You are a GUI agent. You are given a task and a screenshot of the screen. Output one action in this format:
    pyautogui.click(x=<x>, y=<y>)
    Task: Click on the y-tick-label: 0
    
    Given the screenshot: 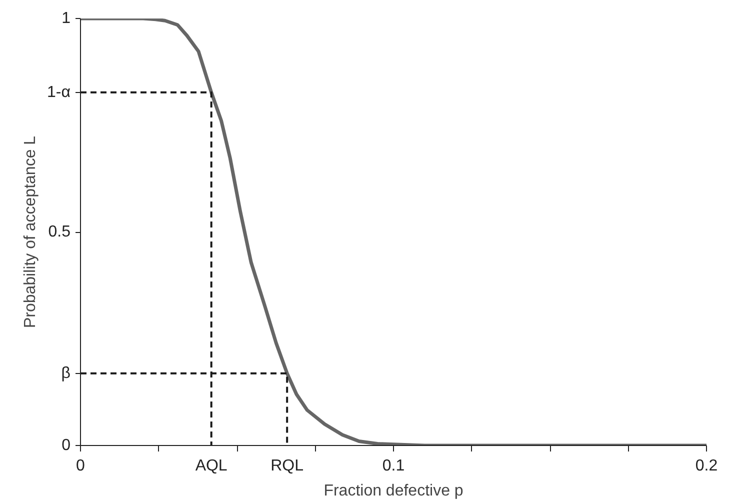 What is the action you would take?
    pyautogui.click(x=66, y=445)
    